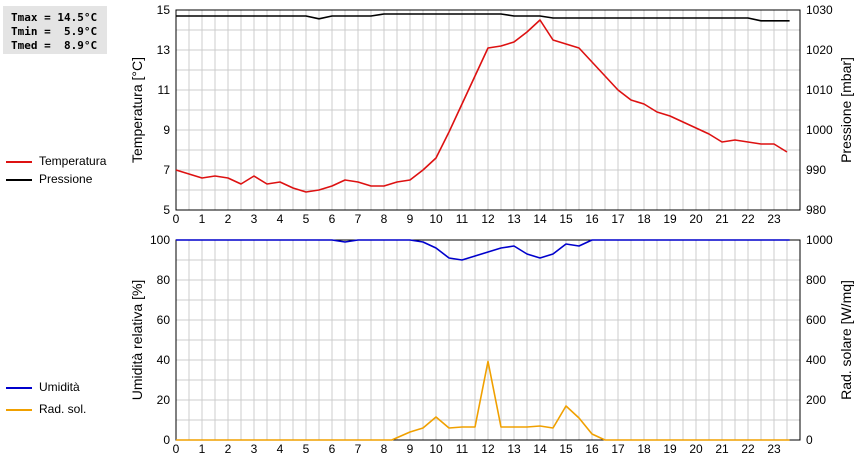 The height and width of the screenshot is (460, 860). Describe the element at coordinates (54, 17) in the screenshot. I see `tmax-stat: Tmax = 14.5°C` at that location.